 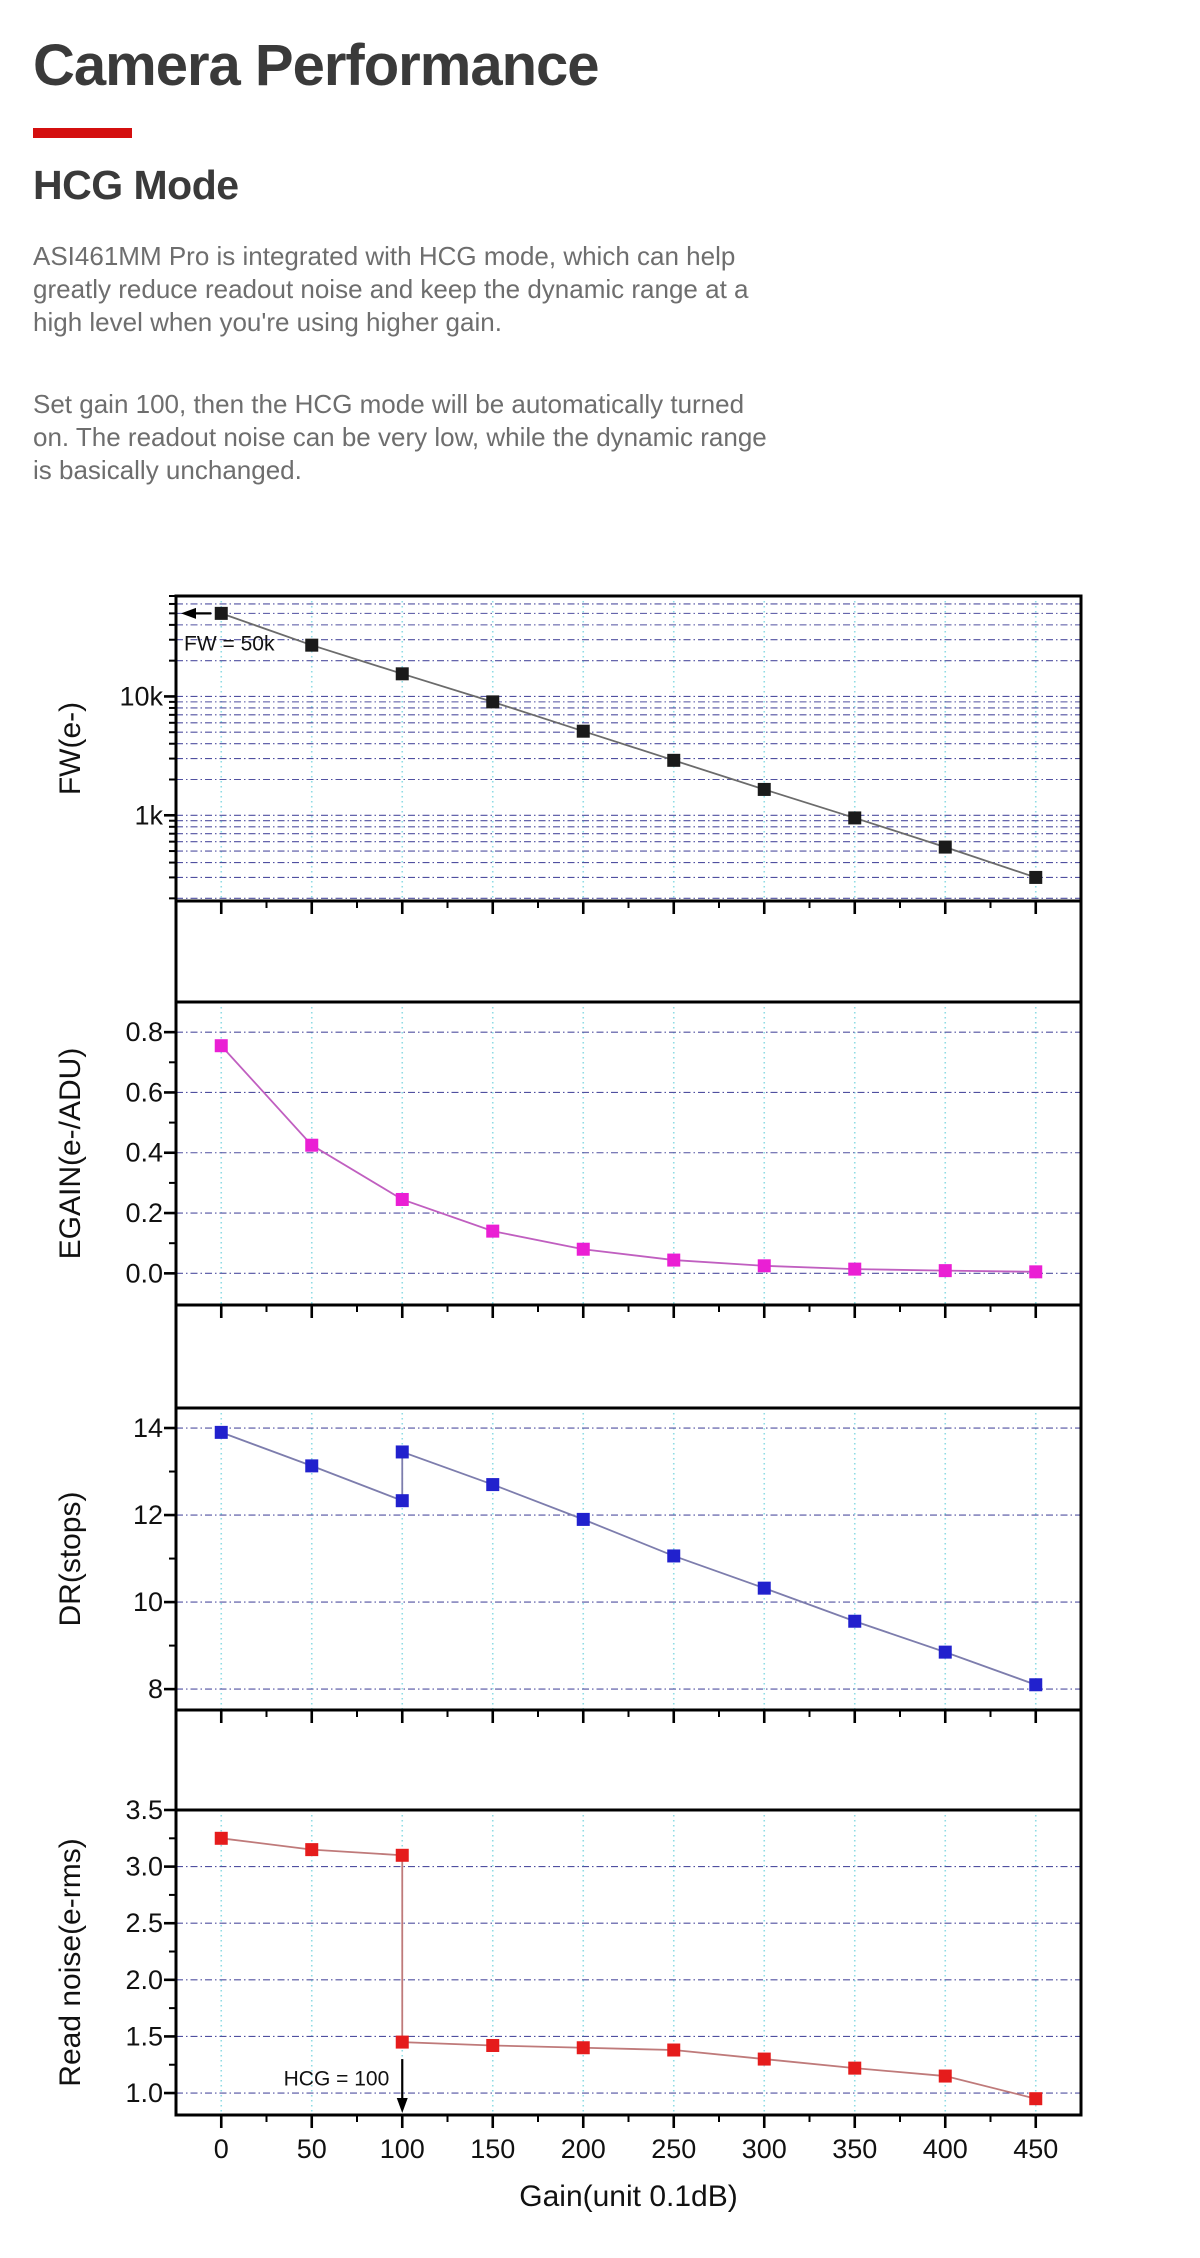 I want to click on svg-text: 300, so click(x=764, y=2149).